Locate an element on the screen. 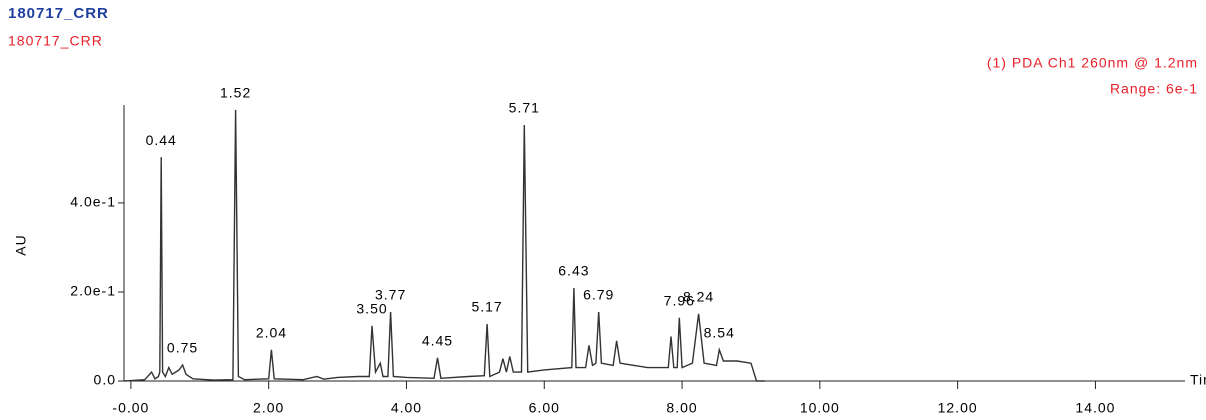 The height and width of the screenshot is (420, 1206). peak-label: 2.04 is located at coordinates (271, 333).